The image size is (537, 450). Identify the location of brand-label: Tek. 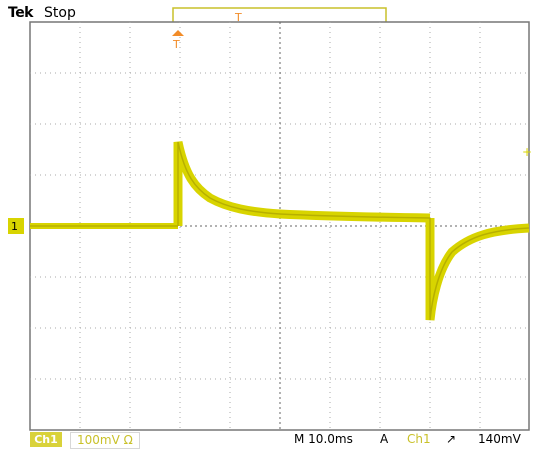
(21, 13).